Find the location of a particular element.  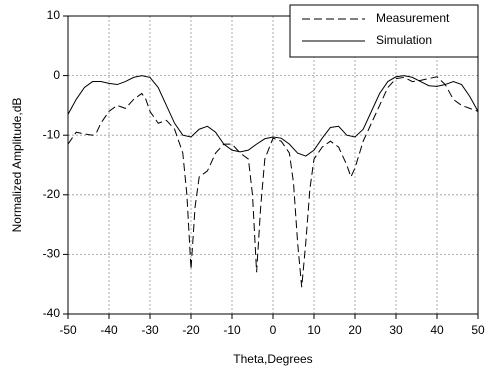

y-tick-label: -20 is located at coordinates (52, 194).